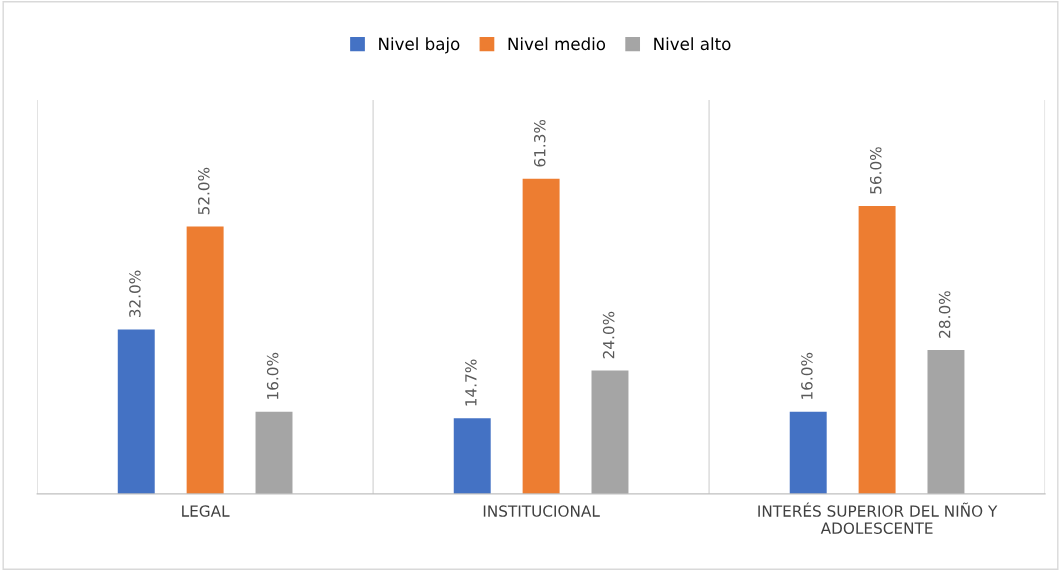 This screenshot has height=571, width=1061. I want to click on data-label: 52.0%, so click(204, 191).